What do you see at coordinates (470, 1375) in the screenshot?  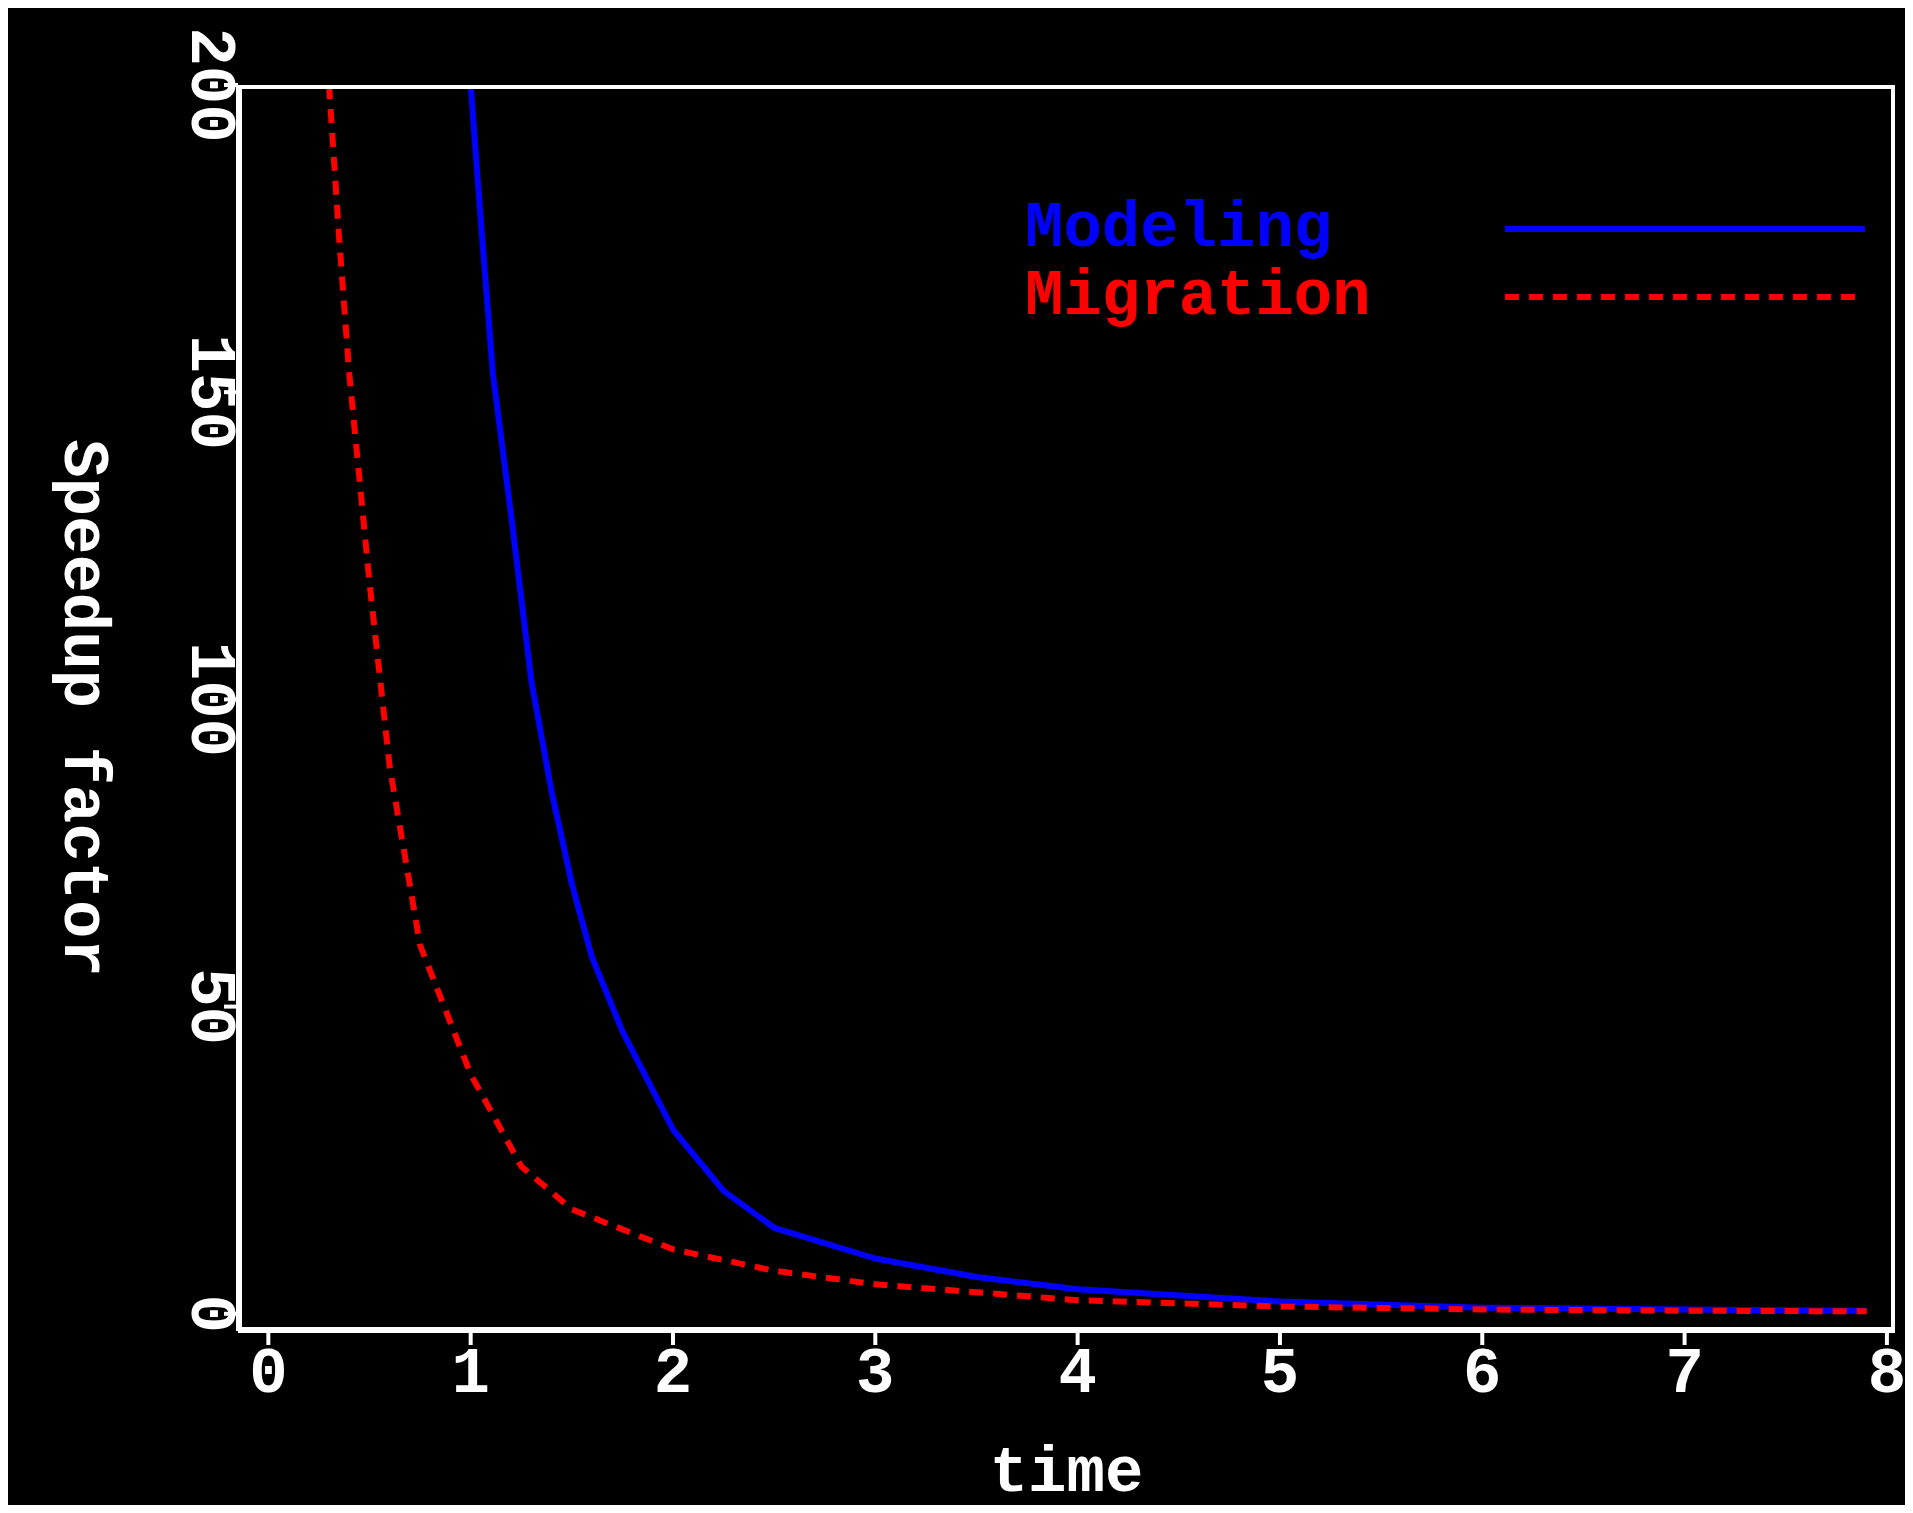 I see `x-tick-label: 1` at bounding box center [470, 1375].